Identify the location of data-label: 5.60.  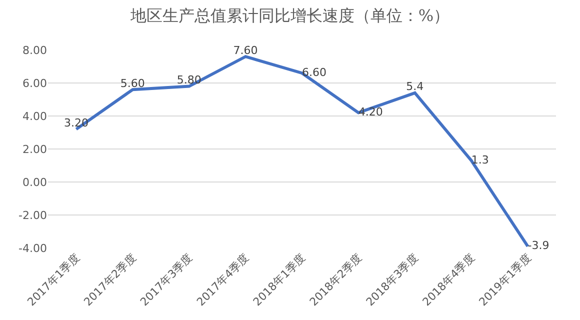
(132, 83).